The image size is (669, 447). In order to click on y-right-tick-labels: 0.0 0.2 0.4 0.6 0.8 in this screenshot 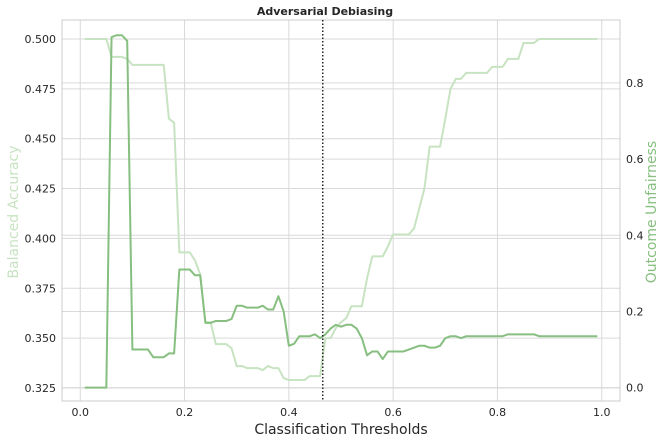, I will do `click(635, 236)`.